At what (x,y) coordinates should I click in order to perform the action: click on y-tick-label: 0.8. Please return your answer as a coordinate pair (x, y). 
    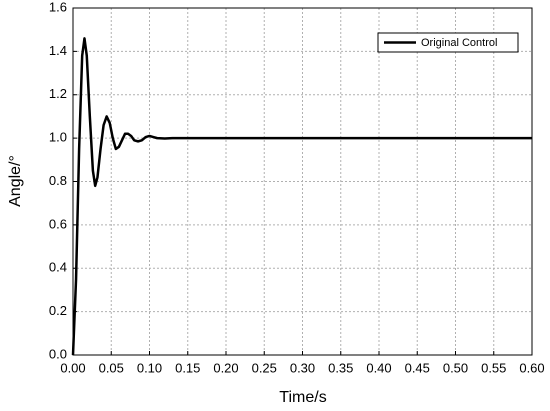
    Looking at the image, I should click on (58, 180).